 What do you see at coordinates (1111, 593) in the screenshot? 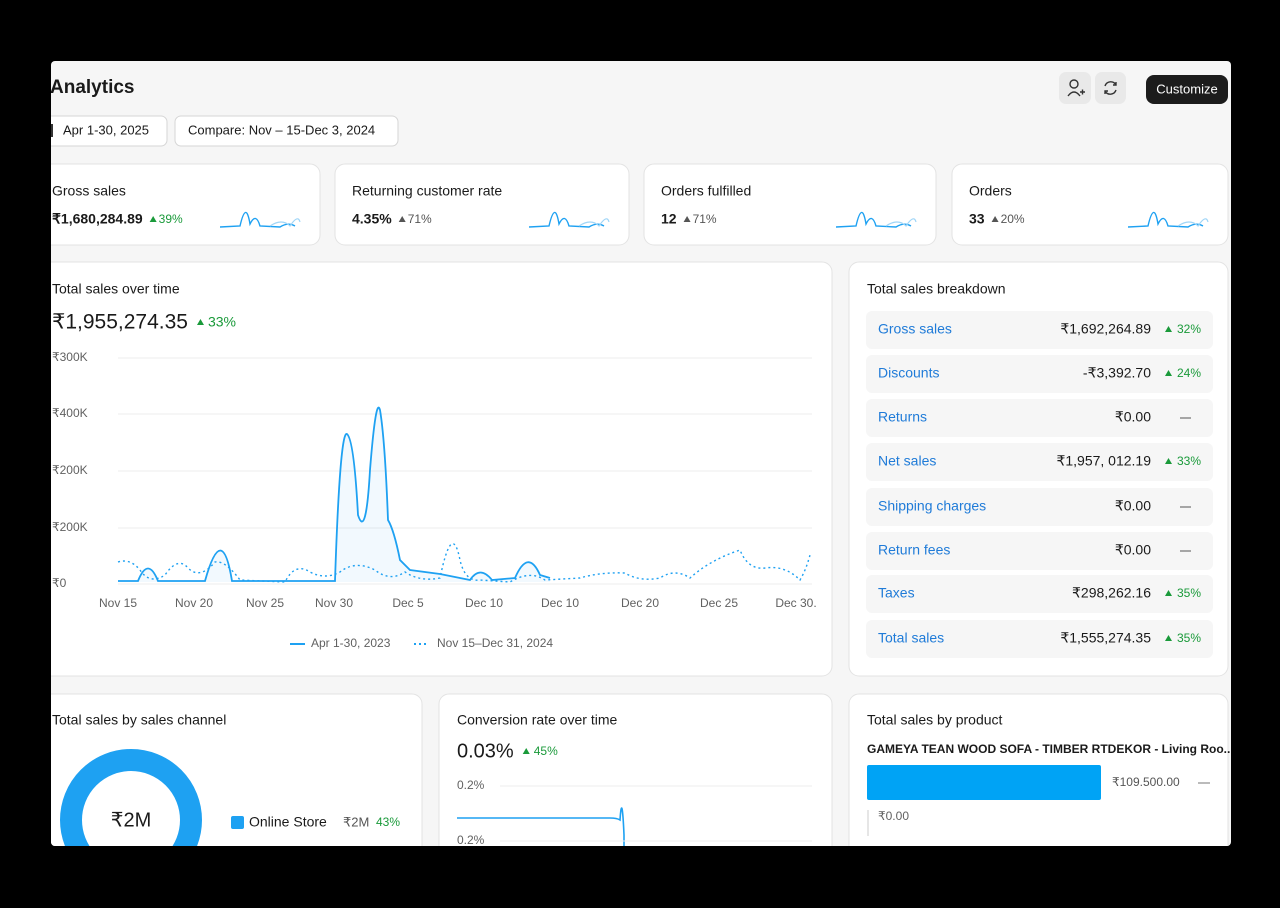
I see `row-value: ₹298,262.16` at bounding box center [1111, 593].